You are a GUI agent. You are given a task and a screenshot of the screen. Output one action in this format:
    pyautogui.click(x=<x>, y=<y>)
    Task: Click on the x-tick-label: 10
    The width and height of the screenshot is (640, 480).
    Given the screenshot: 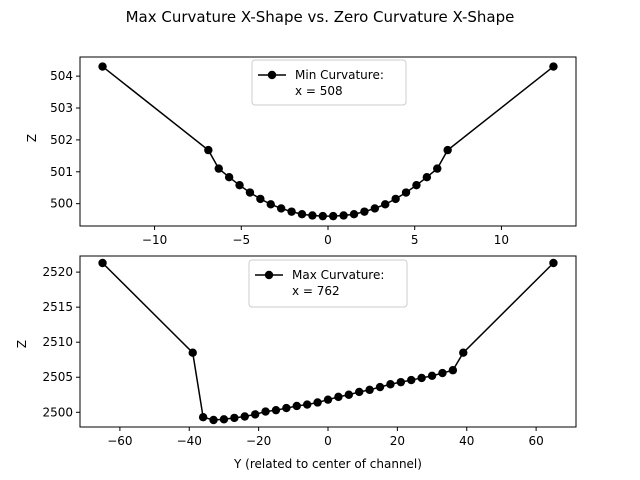 What is the action you would take?
    pyautogui.click(x=501, y=240)
    